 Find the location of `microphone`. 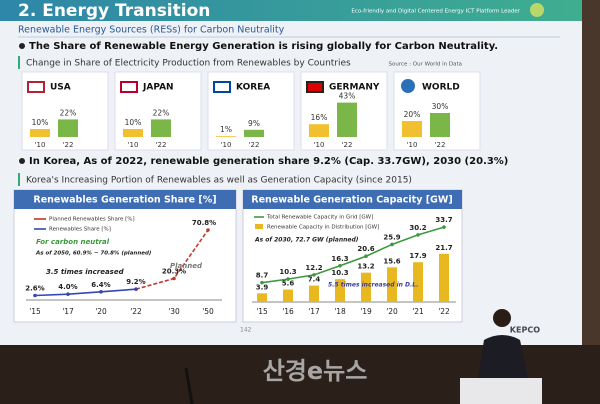

microphone is located at coordinates (189, 385).